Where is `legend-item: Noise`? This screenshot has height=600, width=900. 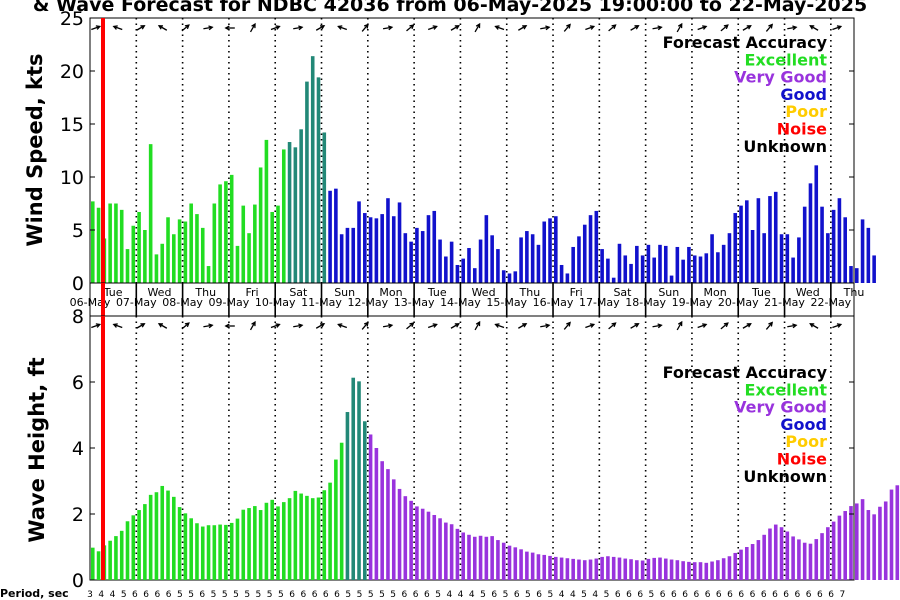 legend-item: Noise is located at coordinates (802, 129).